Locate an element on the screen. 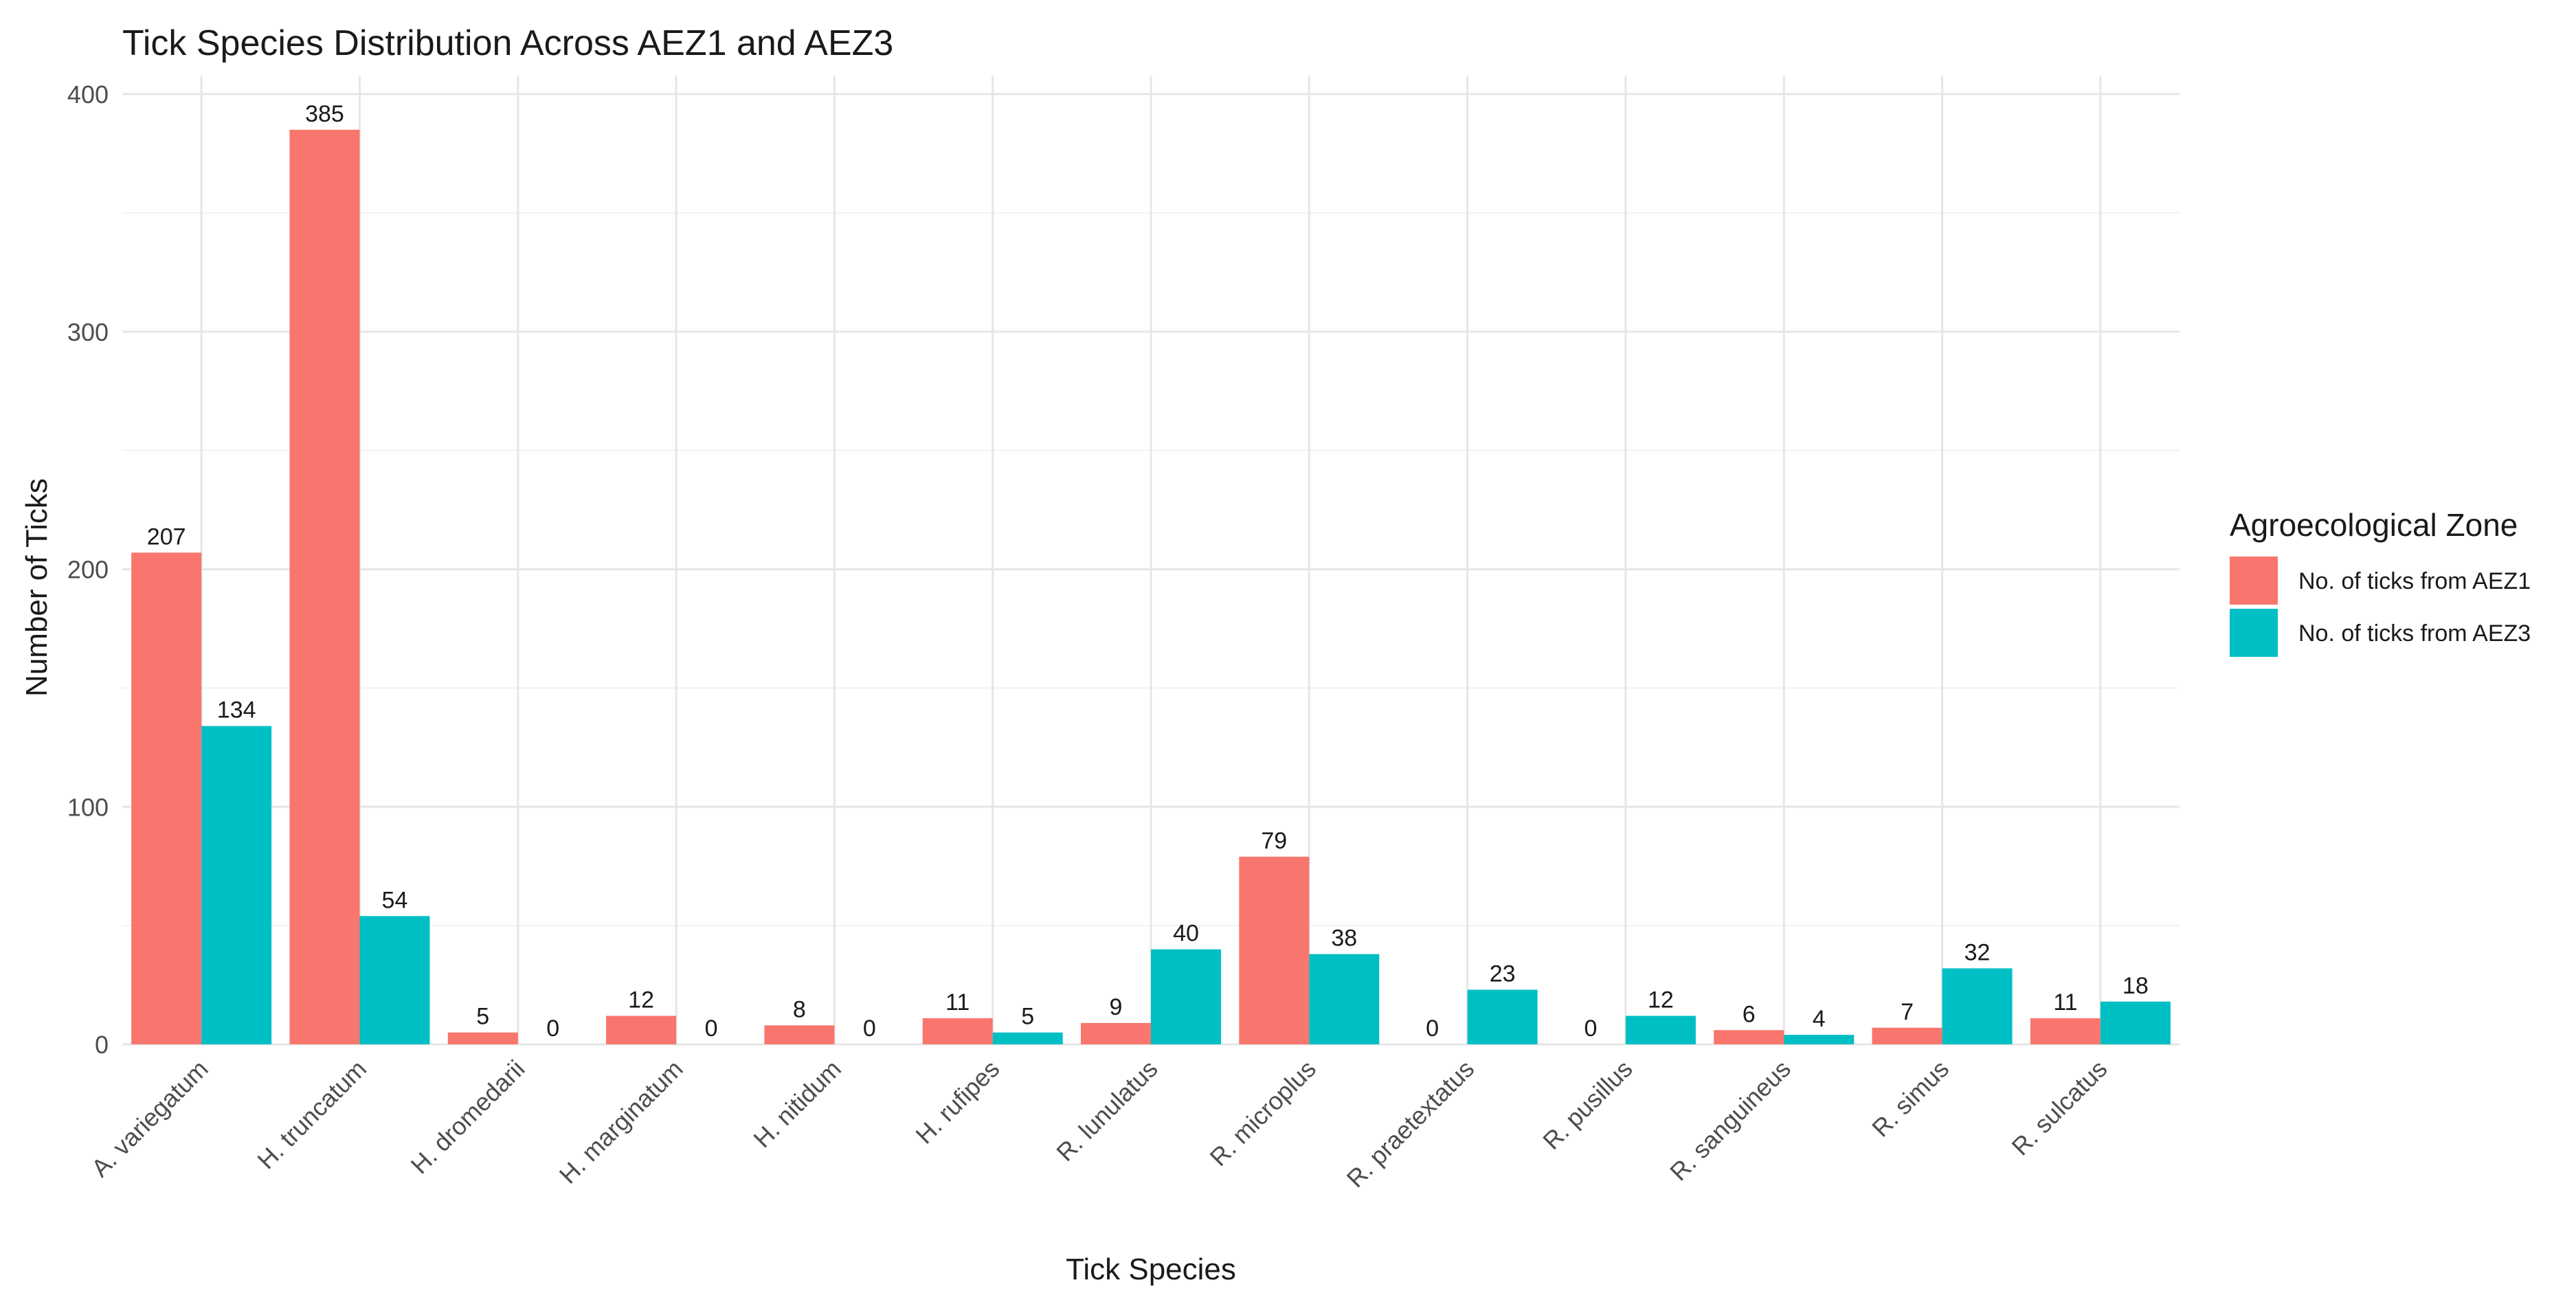 Image resolution: width=2576 pixels, height=1313 pixels. data-label: 40 is located at coordinates (1186, 934).